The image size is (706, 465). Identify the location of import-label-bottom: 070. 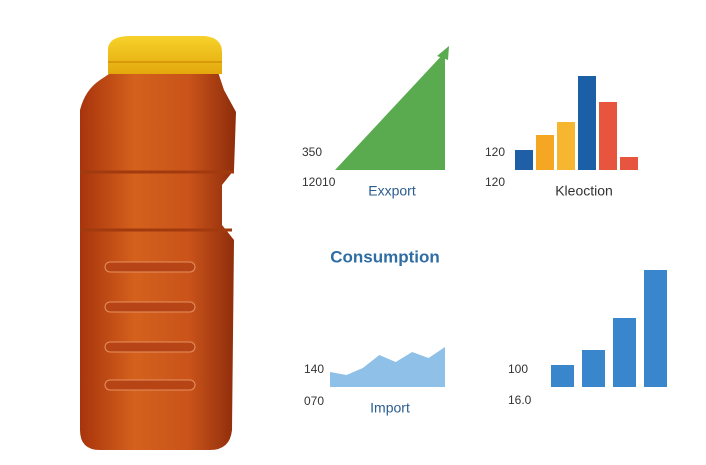
(314, 401).